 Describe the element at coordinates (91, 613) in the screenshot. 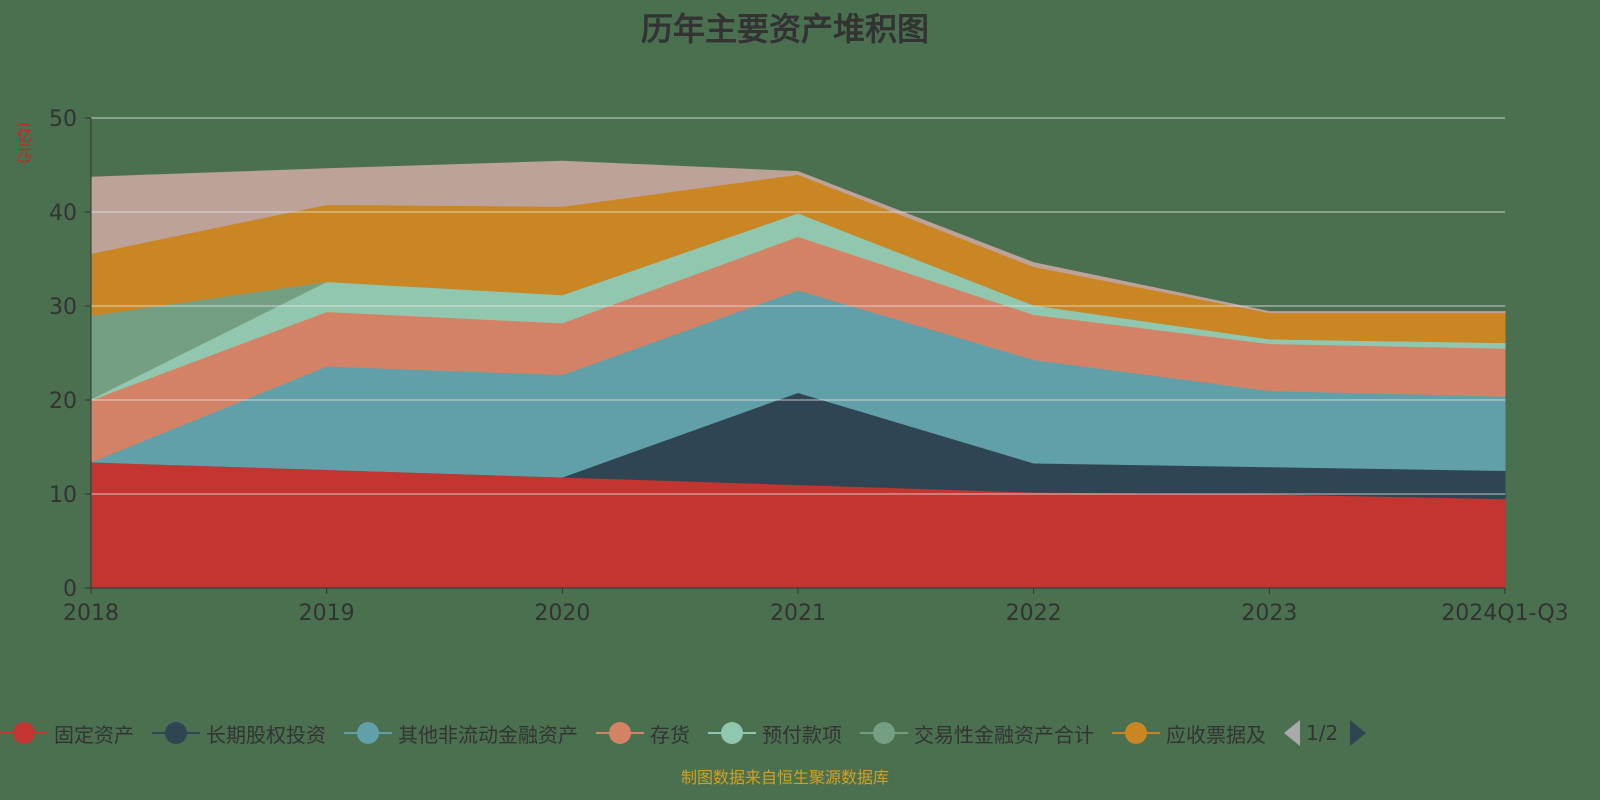

I see `x-tick-label: 2018` at that location.